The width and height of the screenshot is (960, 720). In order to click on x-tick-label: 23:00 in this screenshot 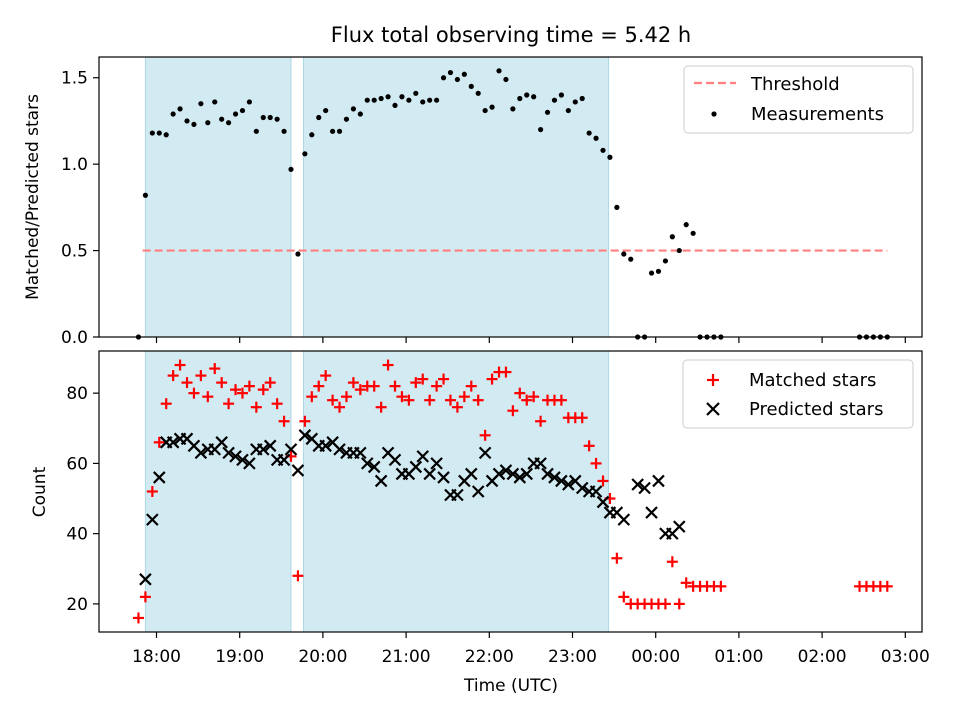, I will do `click(572, 657)`.